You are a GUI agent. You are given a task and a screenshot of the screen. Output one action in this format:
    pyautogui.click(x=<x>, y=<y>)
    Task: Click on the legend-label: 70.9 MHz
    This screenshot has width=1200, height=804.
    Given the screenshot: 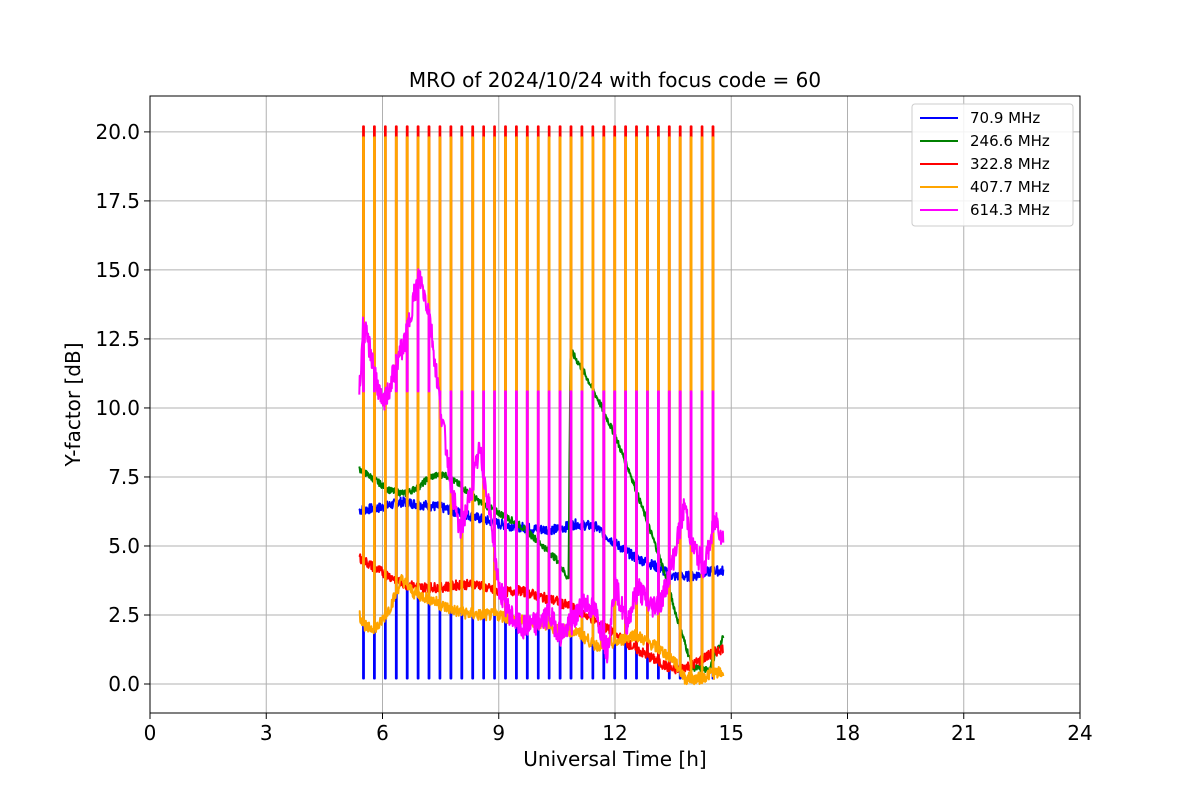 What is the action you would take?
    pyautogui.click(x=1005, y=118)
    